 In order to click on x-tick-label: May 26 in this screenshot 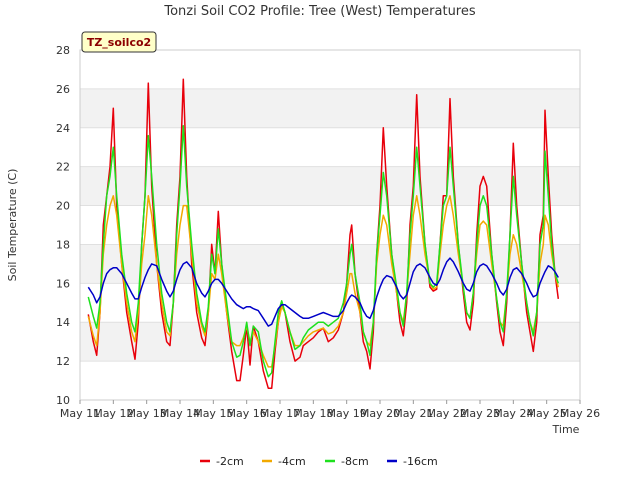, I will do `click(580, 413)`.